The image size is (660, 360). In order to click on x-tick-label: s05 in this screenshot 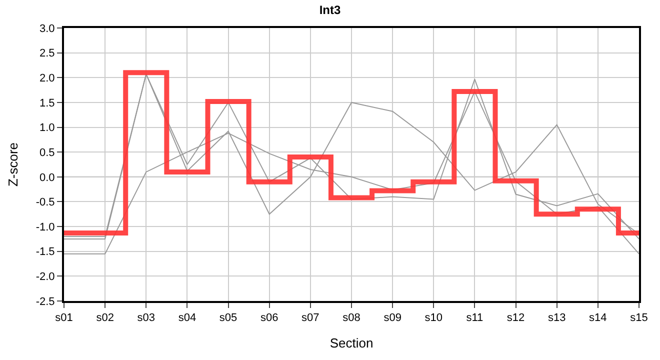, I will do `click(228, 318)`.